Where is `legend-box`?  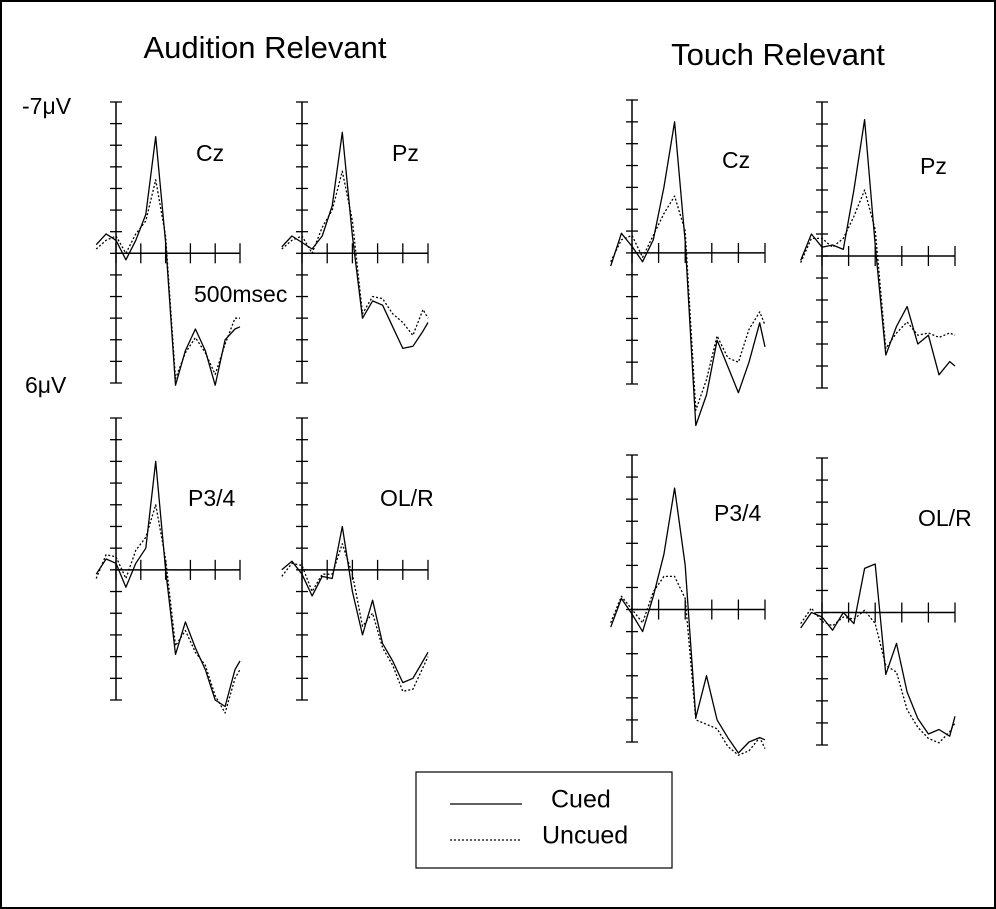
legend-box is located at coordinates (544, 820).